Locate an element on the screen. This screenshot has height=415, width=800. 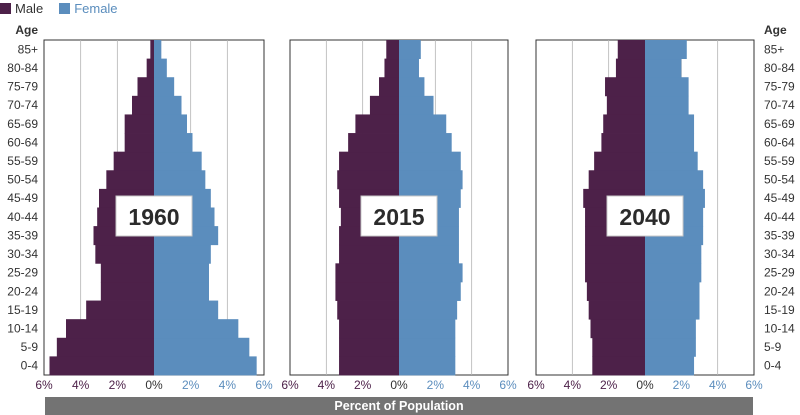
age-label-right: 15-19 is located at coordinates (779, 310).